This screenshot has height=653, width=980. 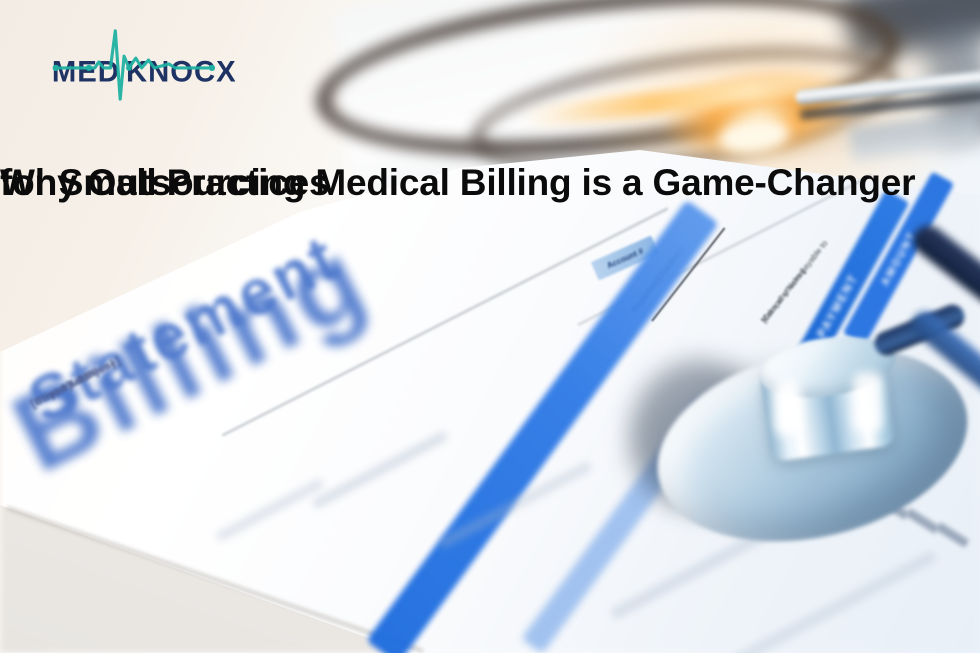 I want to click on ekg-heartbeat-icon, so click(x=134, y=65).